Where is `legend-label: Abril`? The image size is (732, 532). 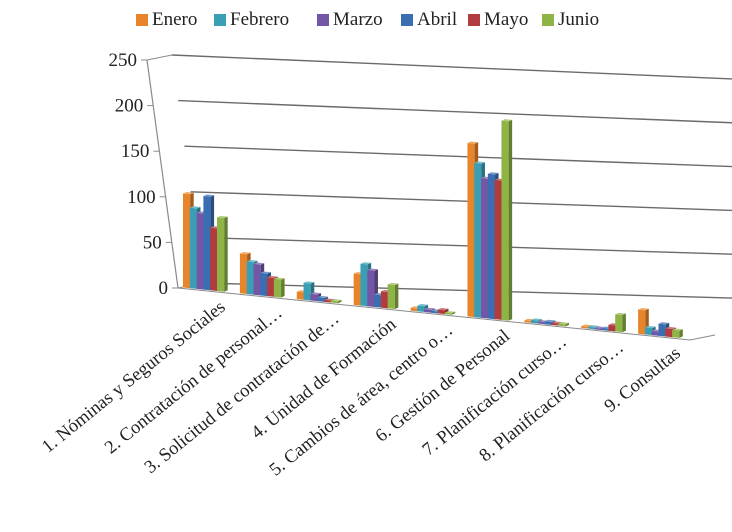 legend-label: Abril is located at coordinates (437, 19).